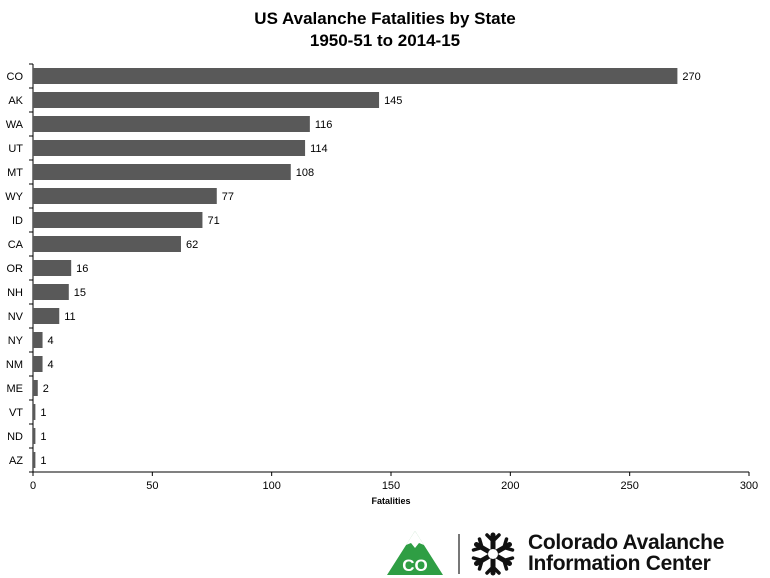 The width and height of the screenshot is (770, 578). What do you see at coordinates (162, 172) in the screenshot?
I see `bar-mt` at bounding box center [162, 172].